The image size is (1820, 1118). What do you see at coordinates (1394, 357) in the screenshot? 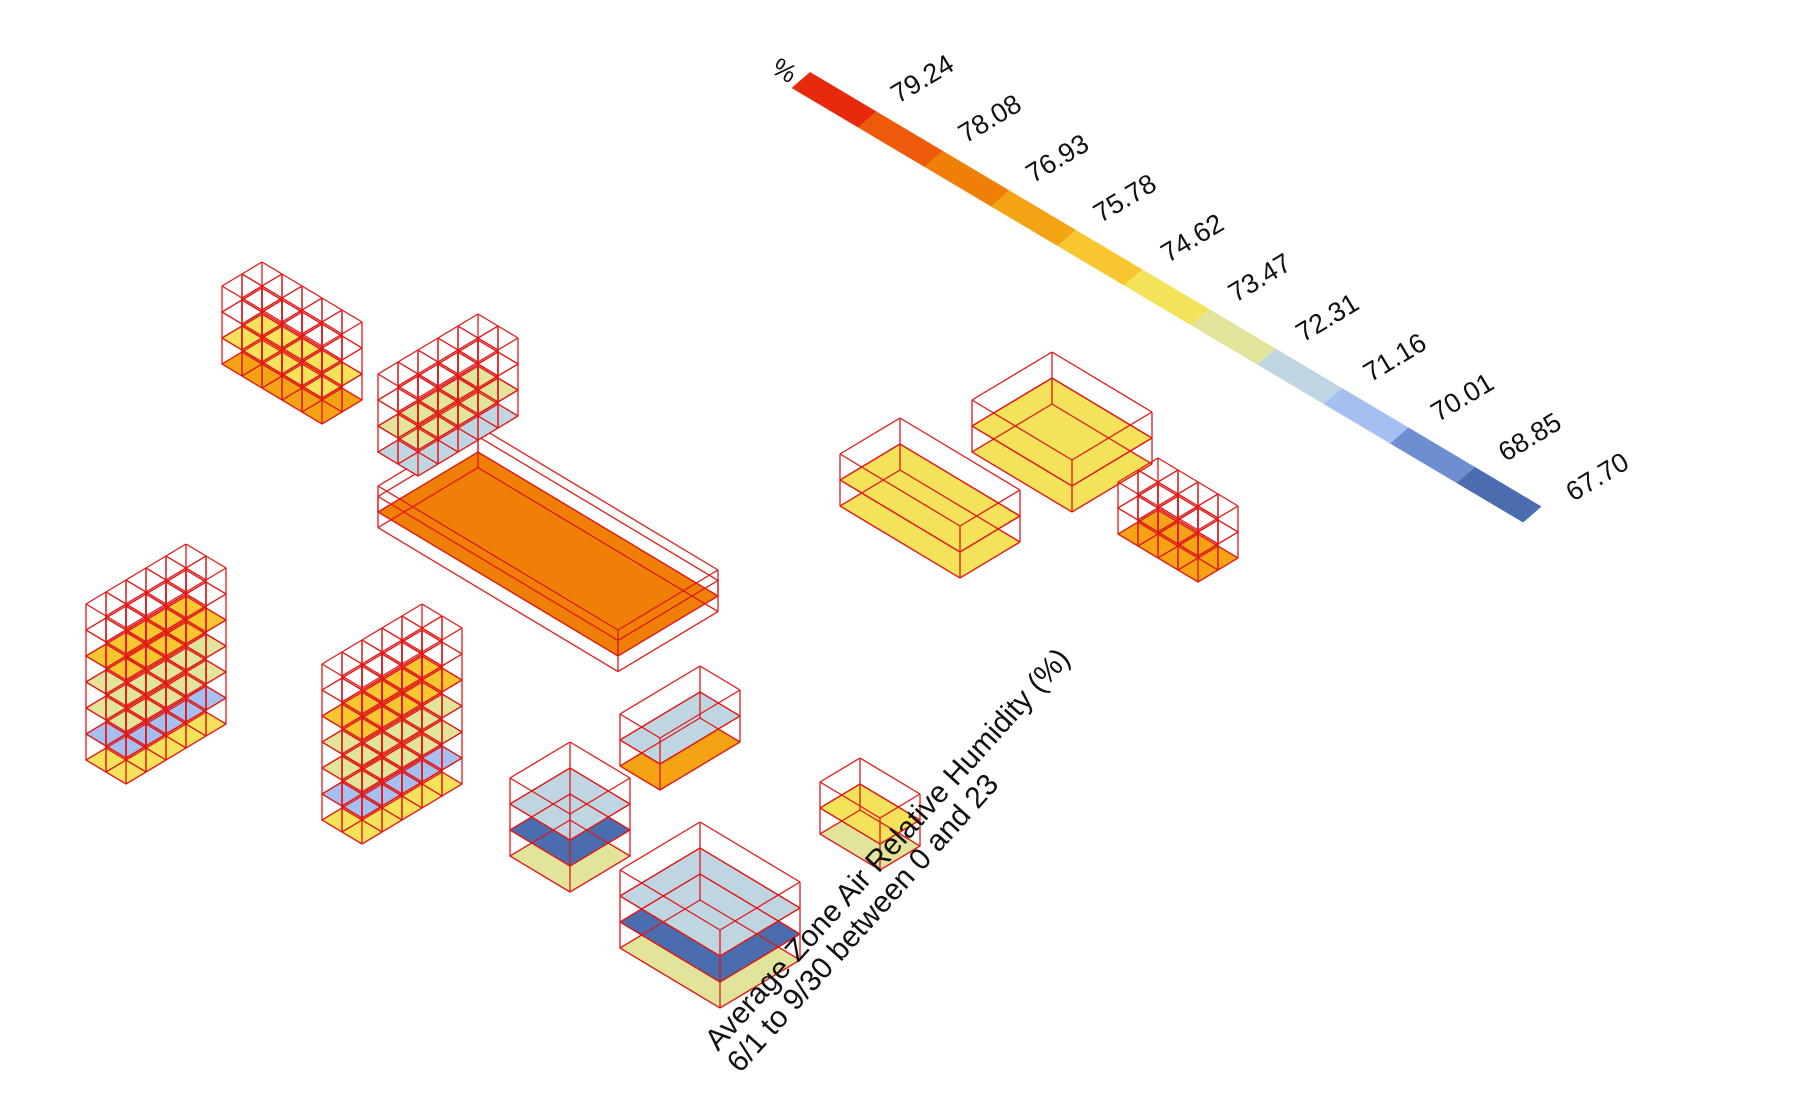
I see `legend-value-label: 71.16` at bounding box center [1394, 357].